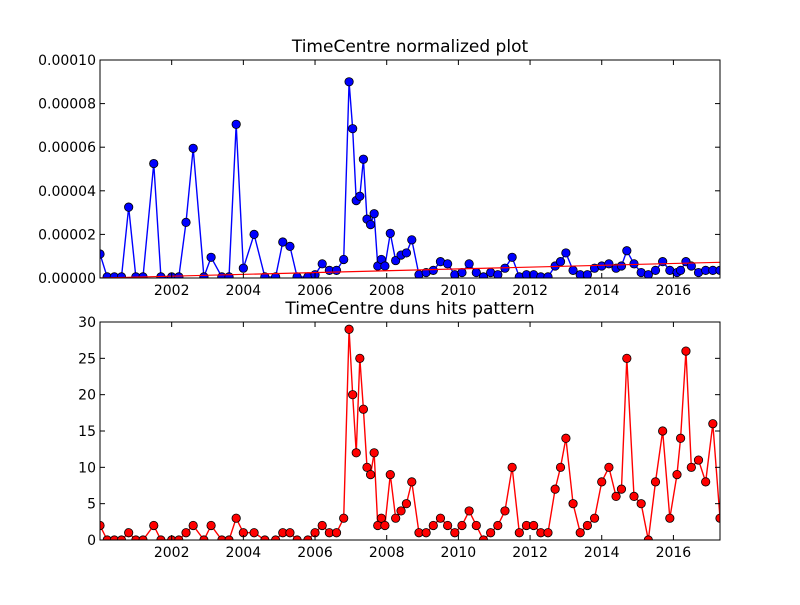 Image resolution: width=800 pixels, height=605 pixels. Describe the element at coordinates (67, 235) in the screenshot. I see `y-tick-label: 0.00002` at that location.